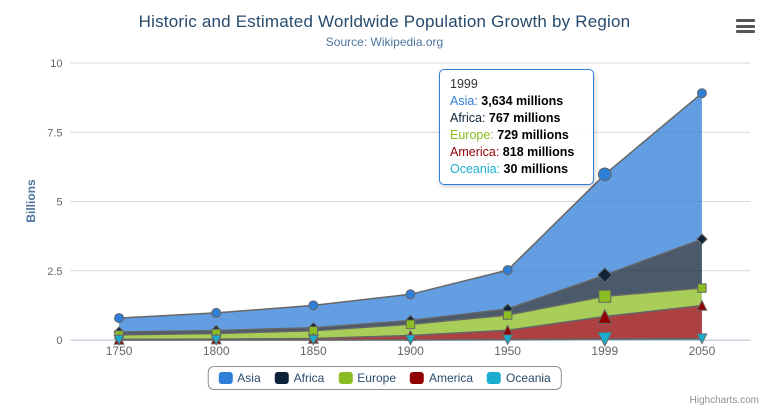  Describe the element at coordinates (507, 351) in the screenshot. I see `x-axis-tick-label: 1950` at that location.